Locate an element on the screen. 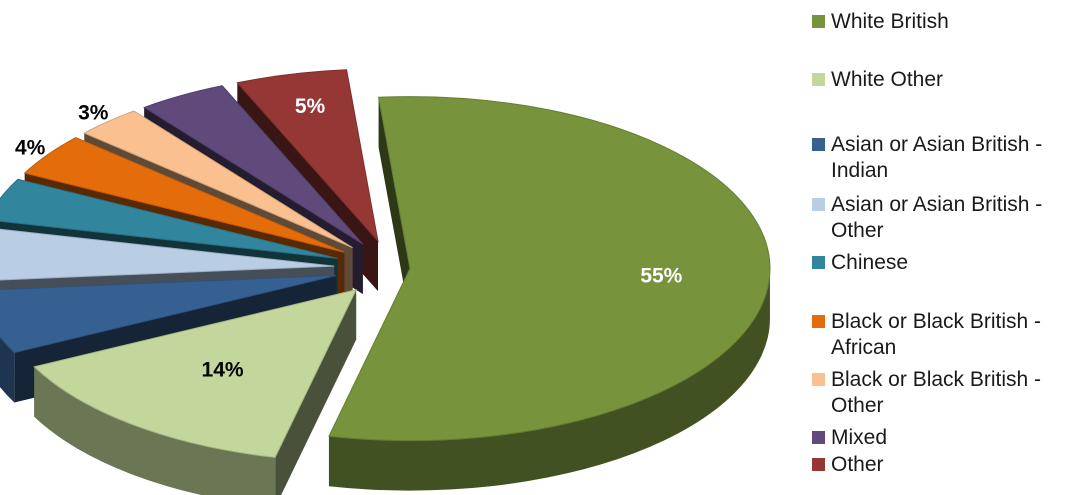  data-label-2: 14% is located at coordinates (223, 369).